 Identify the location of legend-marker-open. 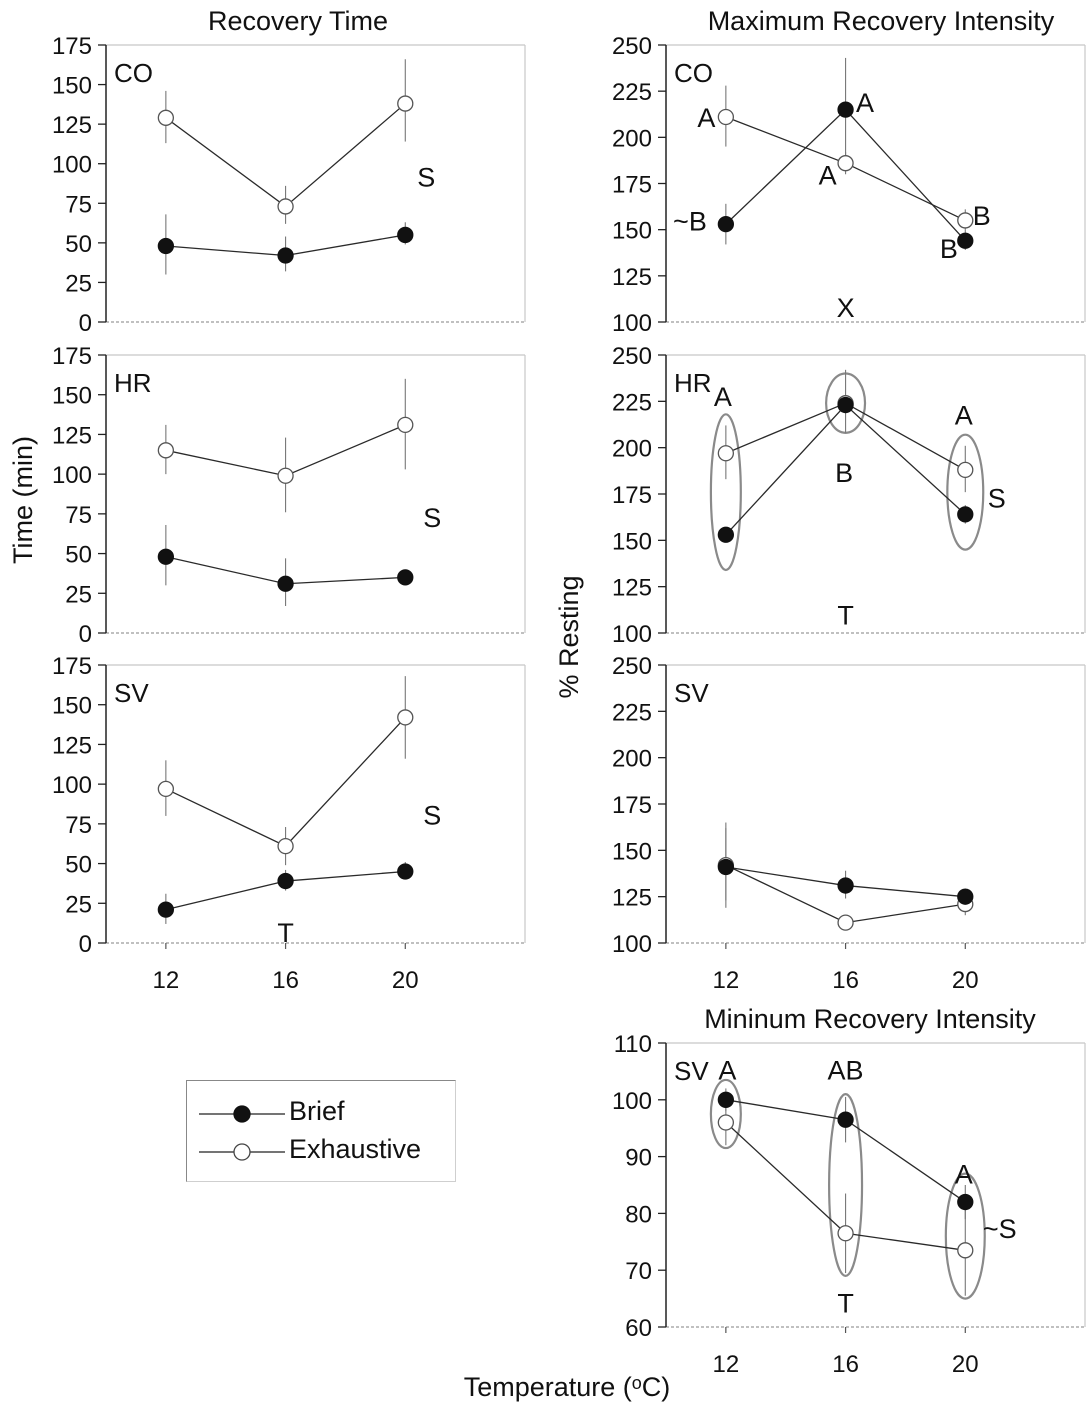
(242, 1152).